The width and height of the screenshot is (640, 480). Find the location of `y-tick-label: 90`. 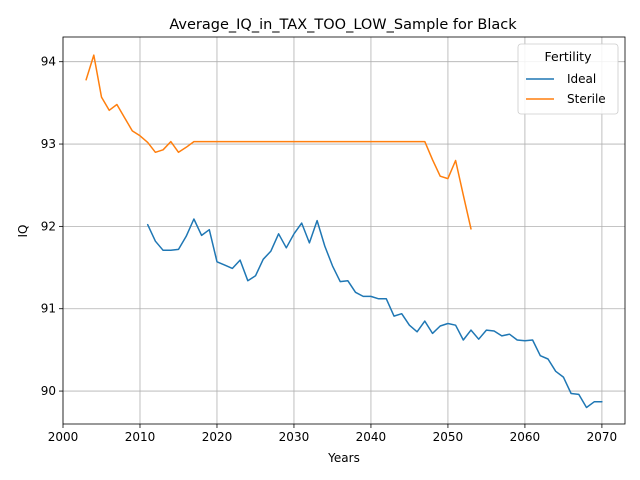

y-tick-label: 90 is located at coordinates (48, 391).